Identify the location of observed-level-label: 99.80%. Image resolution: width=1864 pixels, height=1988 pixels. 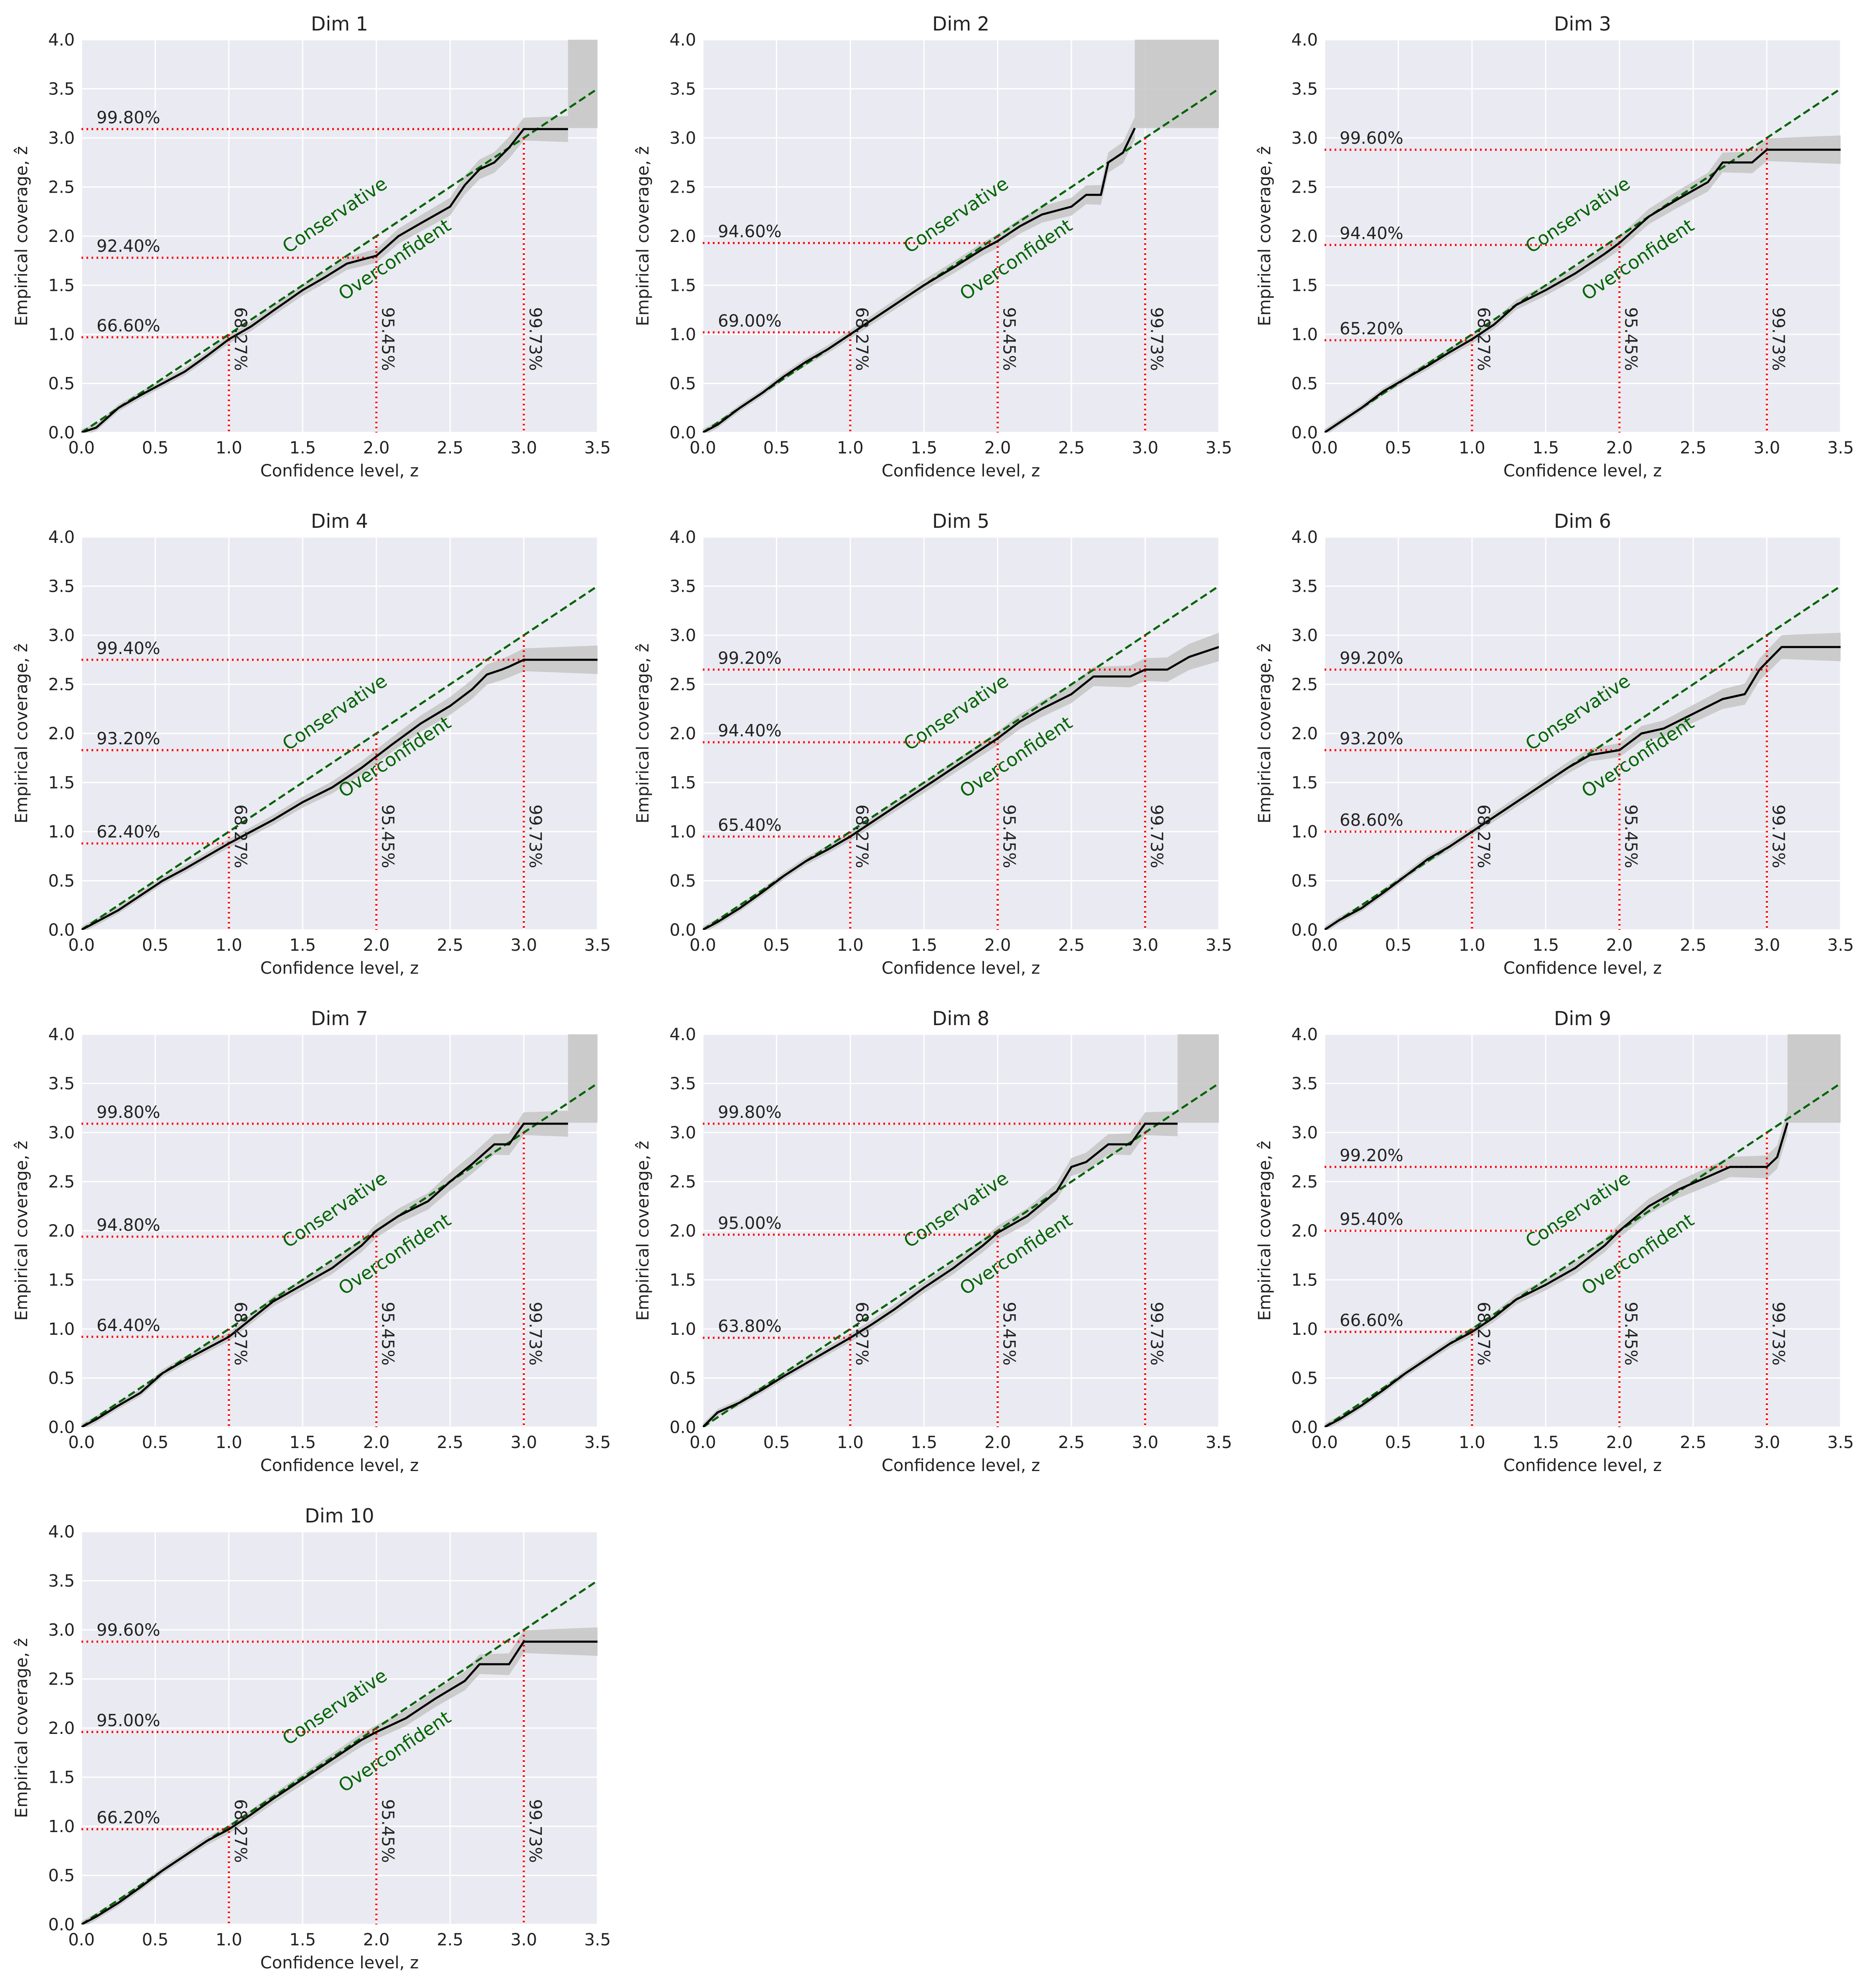
(750, 1112).